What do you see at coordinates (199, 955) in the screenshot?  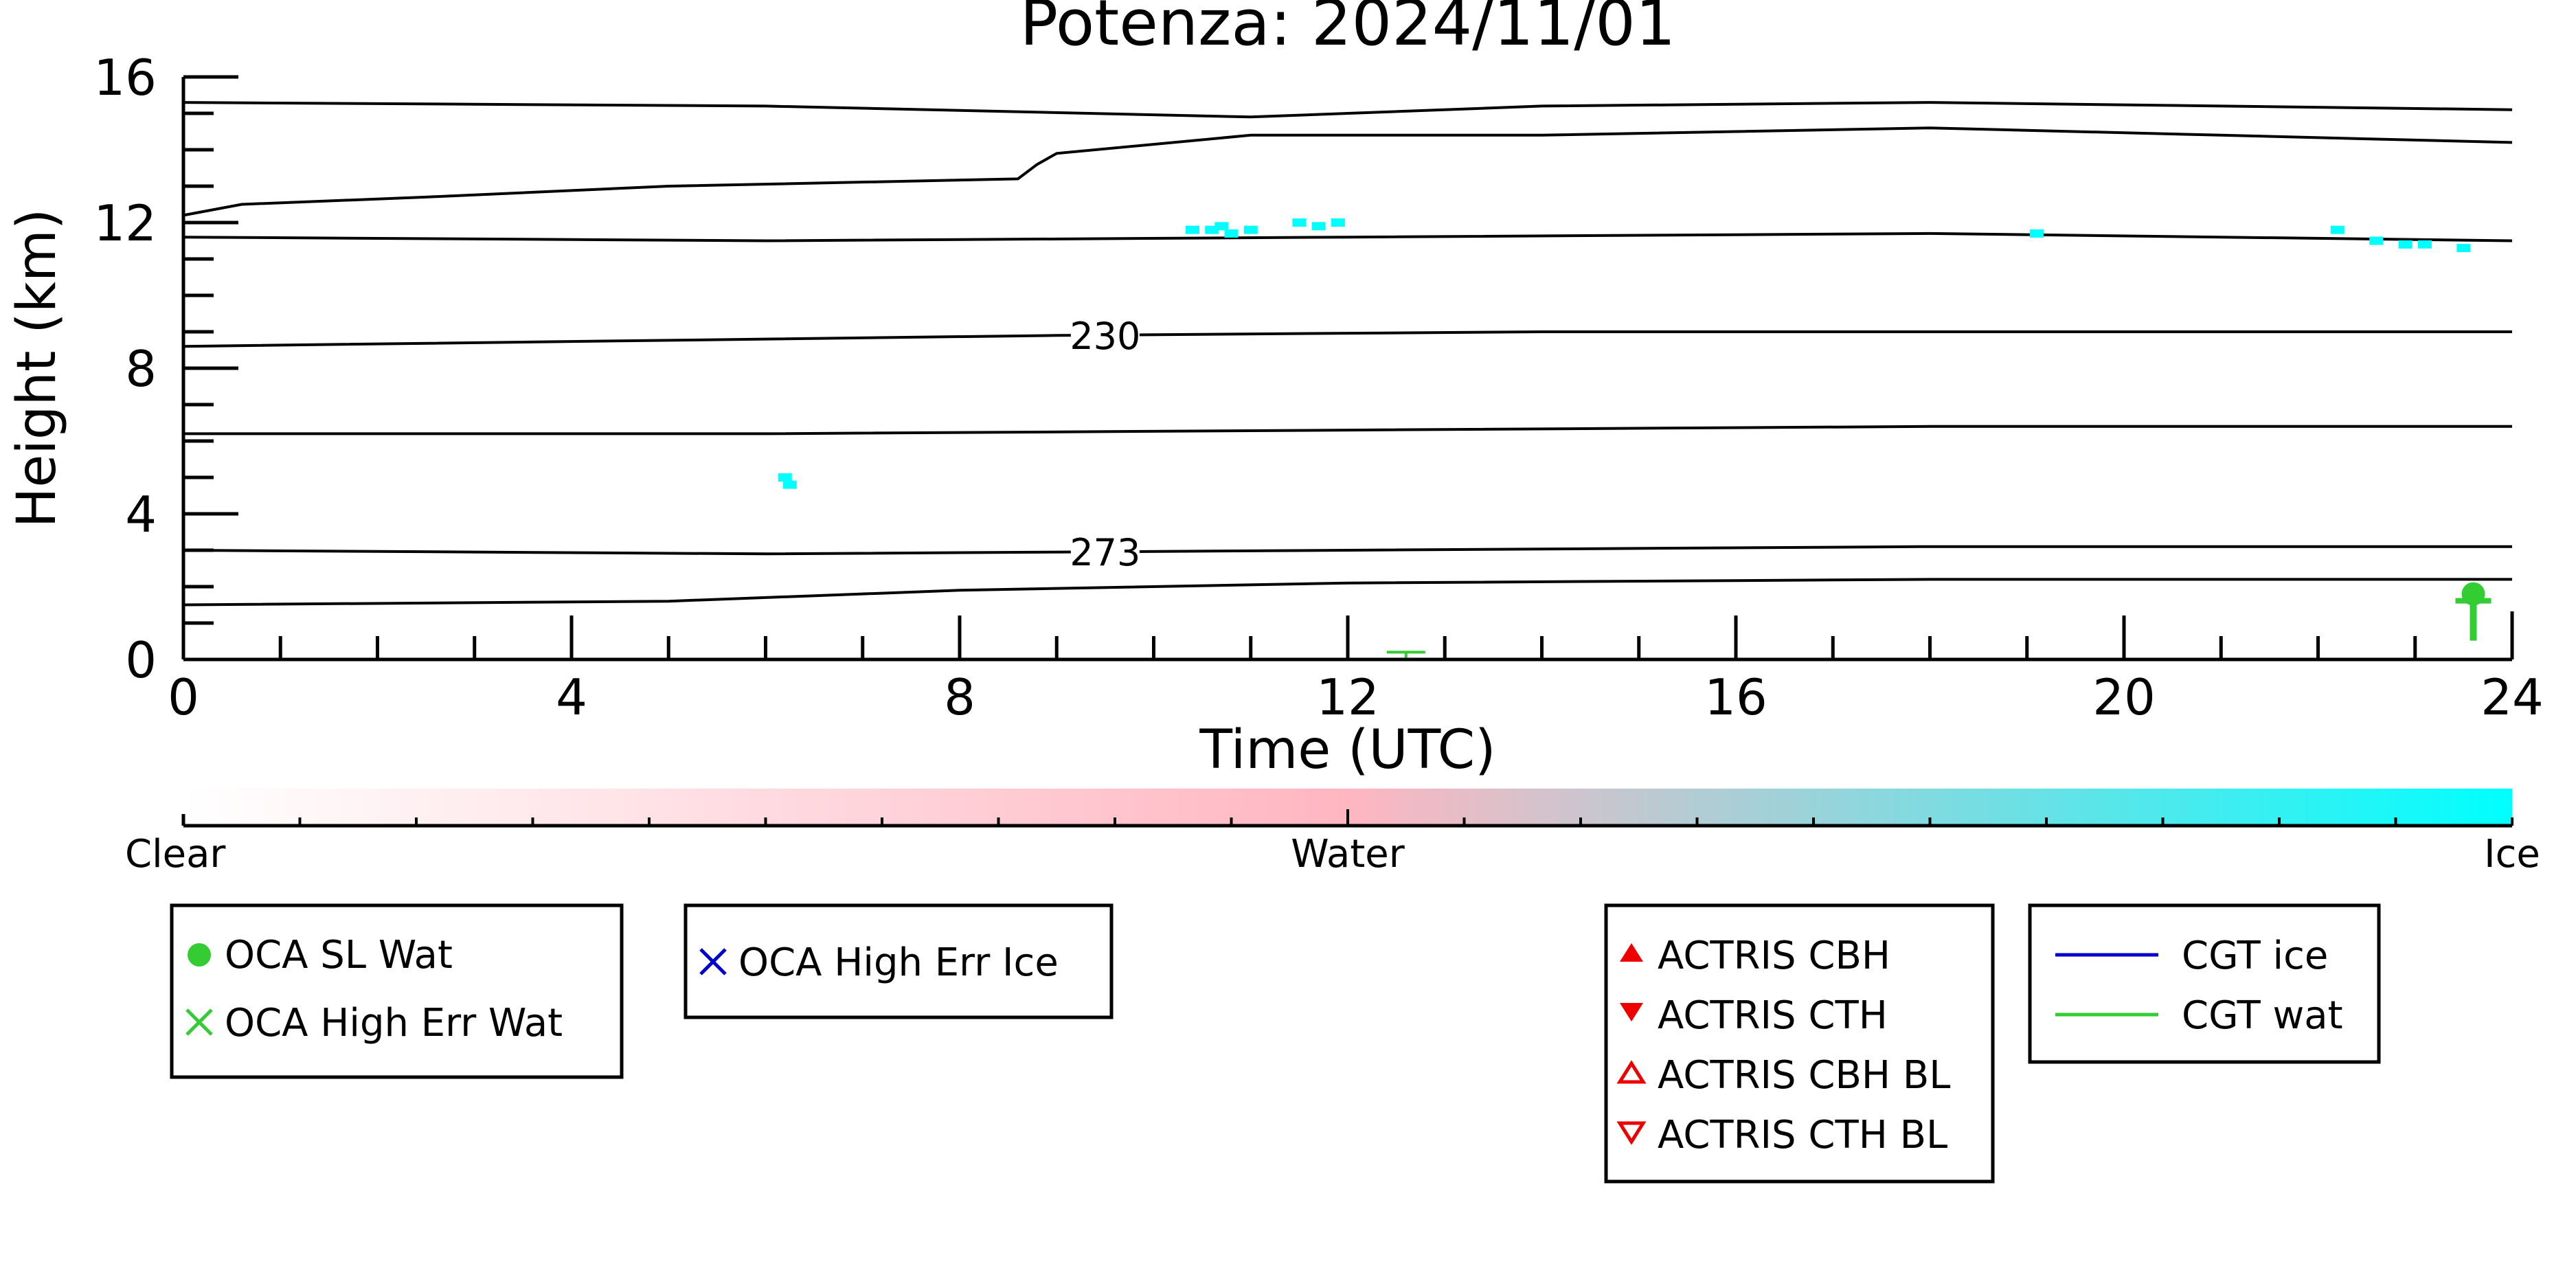 I see `oca-sl-wat-marker` at bounding box center [199, 955].